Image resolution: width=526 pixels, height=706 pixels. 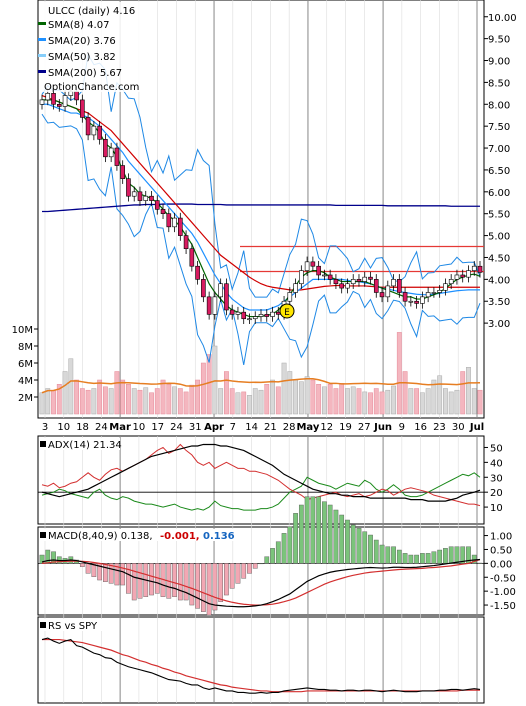 I want to click on x-tick-label: May, so click(x=307, y=427).